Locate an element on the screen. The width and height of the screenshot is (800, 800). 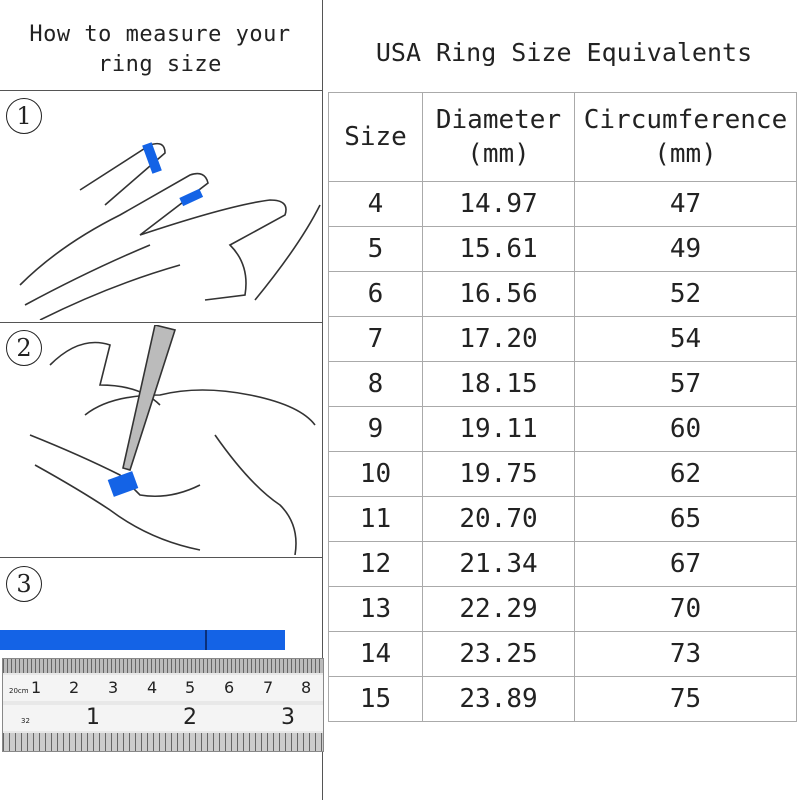
ruler-cm-label: 3 is located at coordinates (113, 687).